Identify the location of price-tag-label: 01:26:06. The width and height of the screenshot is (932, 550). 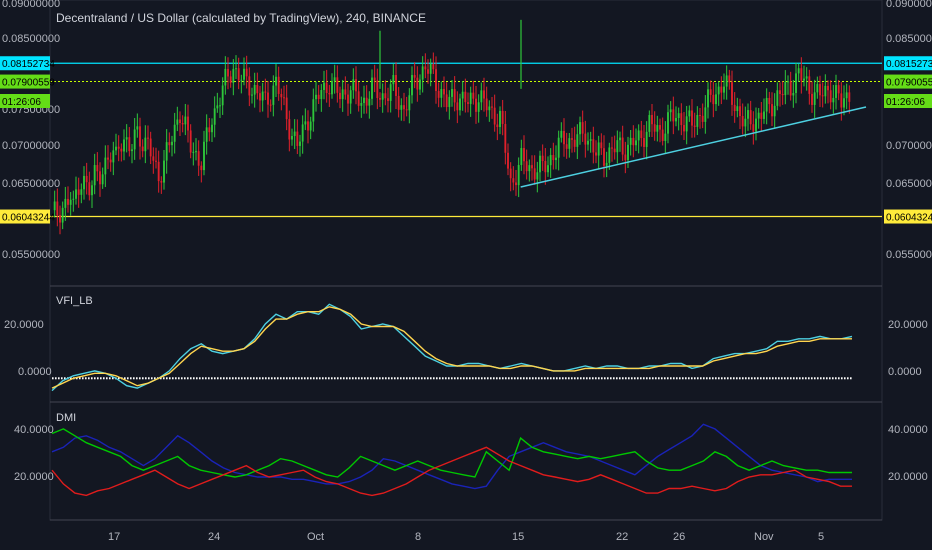
(905, 102).